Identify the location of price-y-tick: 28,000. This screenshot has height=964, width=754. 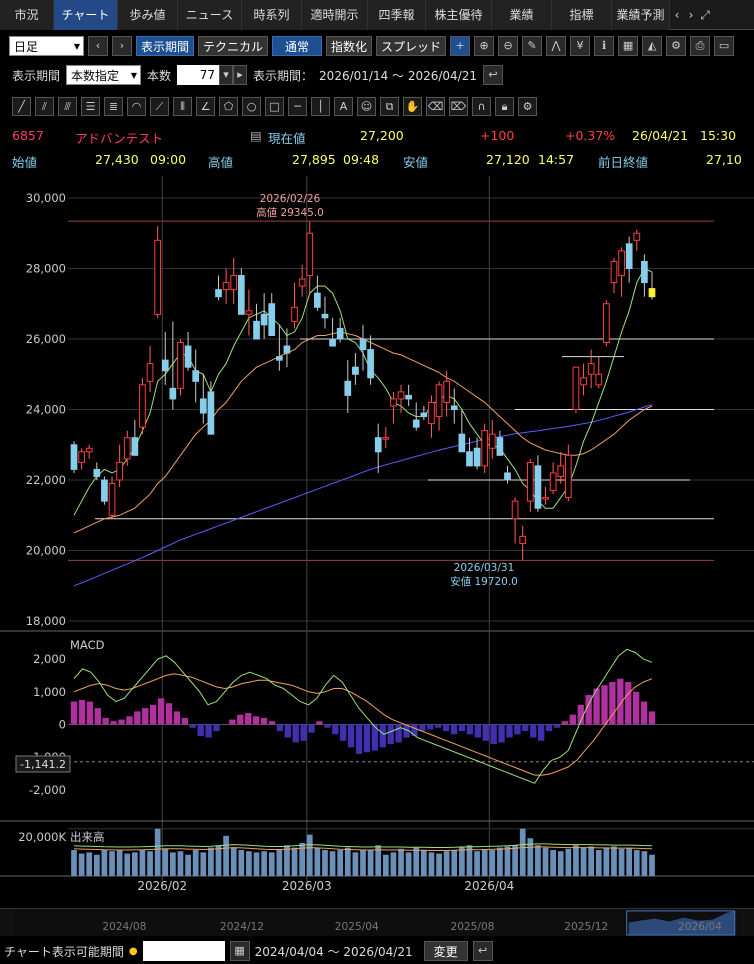
(46, 269).